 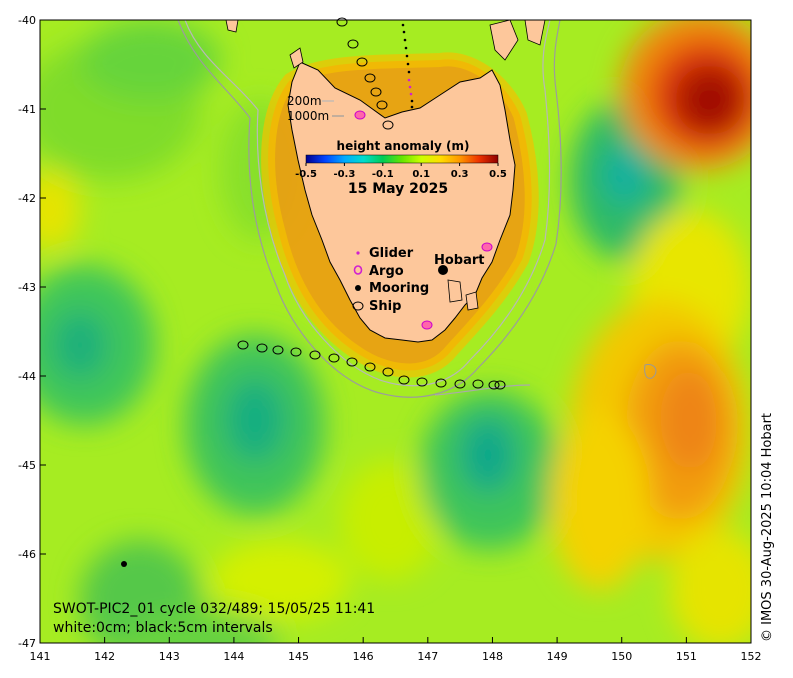 What do you see at coordinates (557, 656) in the screenshot?
I see `x-tick-label: 149` at bounding box center [557, 656].